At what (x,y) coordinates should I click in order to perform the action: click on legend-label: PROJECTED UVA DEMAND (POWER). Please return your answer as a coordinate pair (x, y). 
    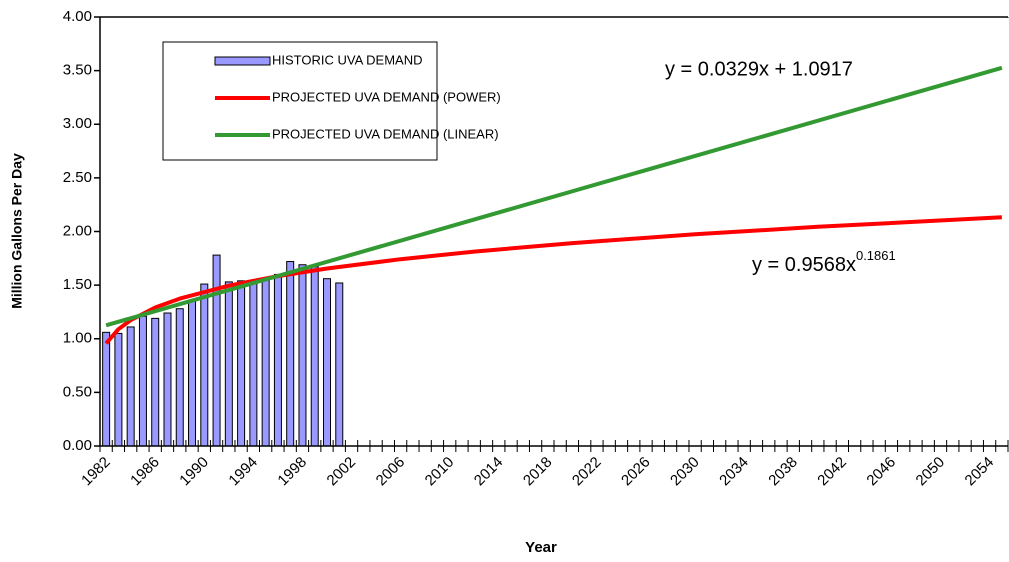
    Looking at the image, I should click on (386, 96).